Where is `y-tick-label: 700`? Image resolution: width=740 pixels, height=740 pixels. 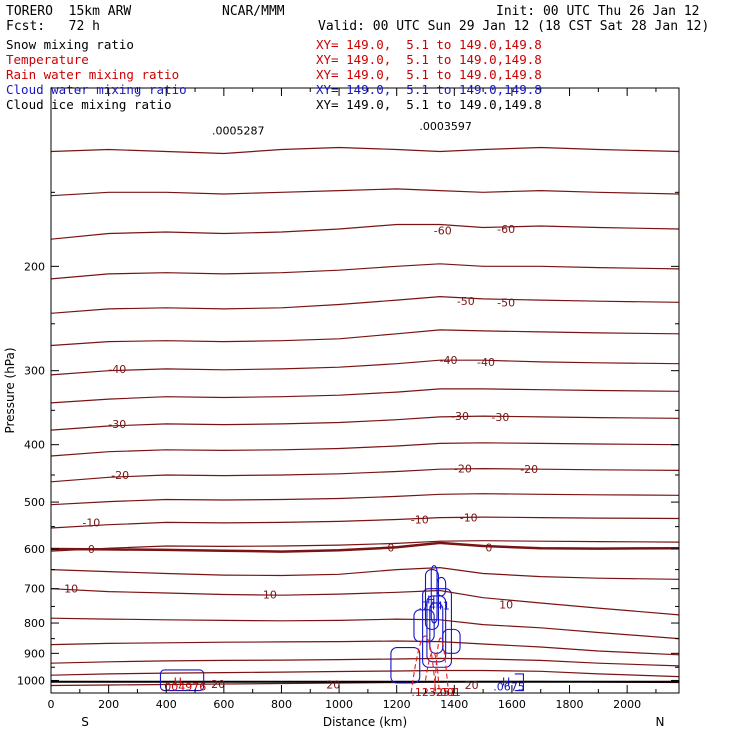 y-tick-label: 700 is located at coordinates (34, 589).